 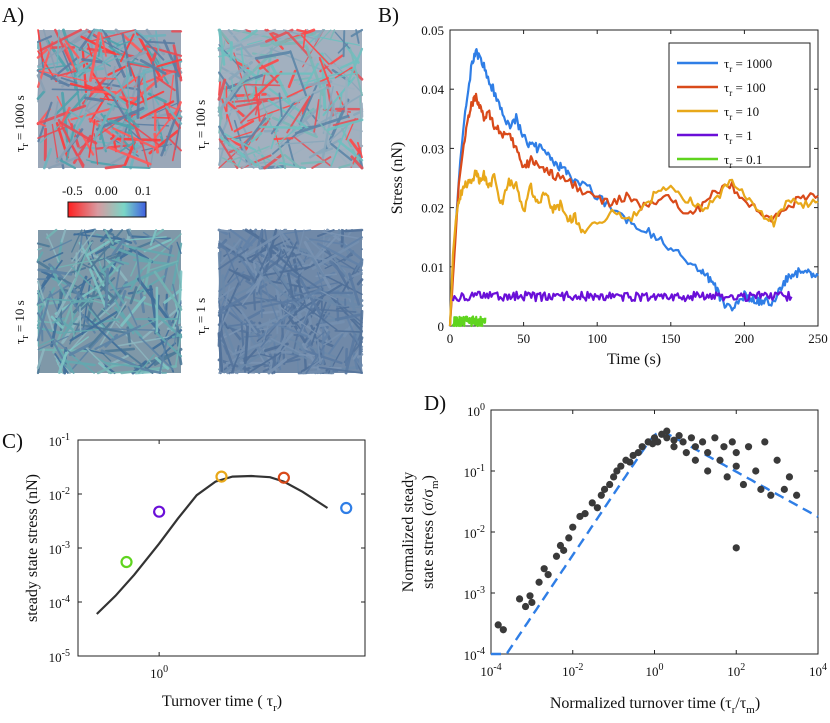 What do you see at coordinates (346, 508) in the screenshot?
I see `curve-marker` at bounding box center [346, 508].